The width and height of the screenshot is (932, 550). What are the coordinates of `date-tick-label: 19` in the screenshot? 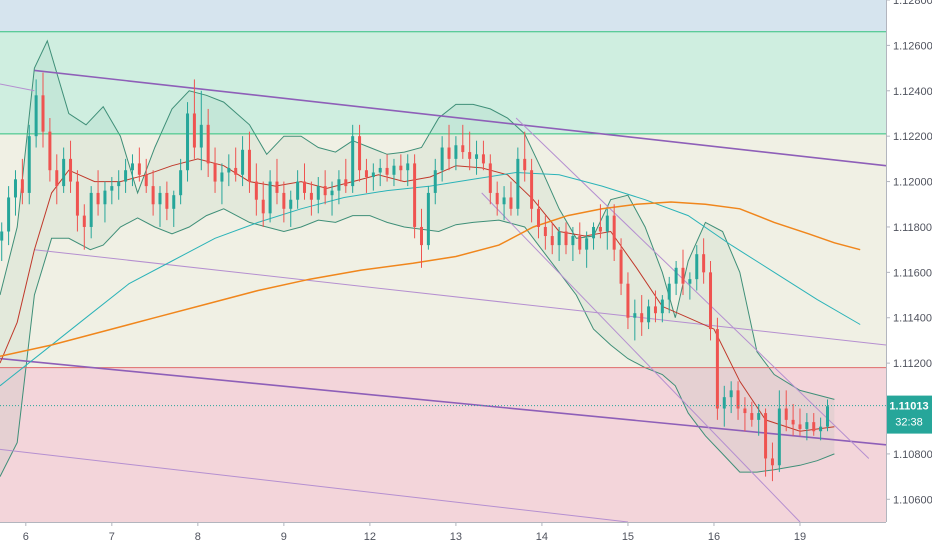 It's located at (800, 537).